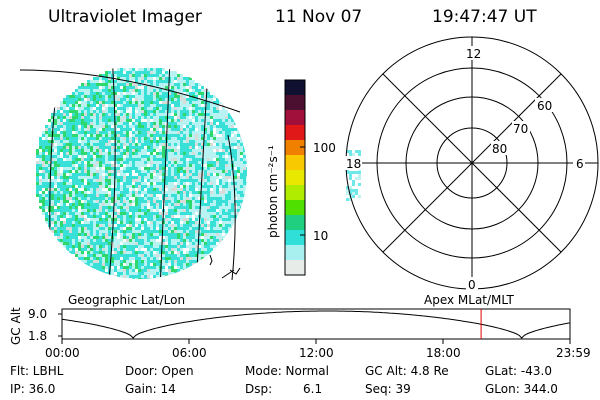  What do you see at coordinates (469, 300) in the screenshot?
I see `apex-label: Apex MLat/MLT` at bounding box center [469, 300].